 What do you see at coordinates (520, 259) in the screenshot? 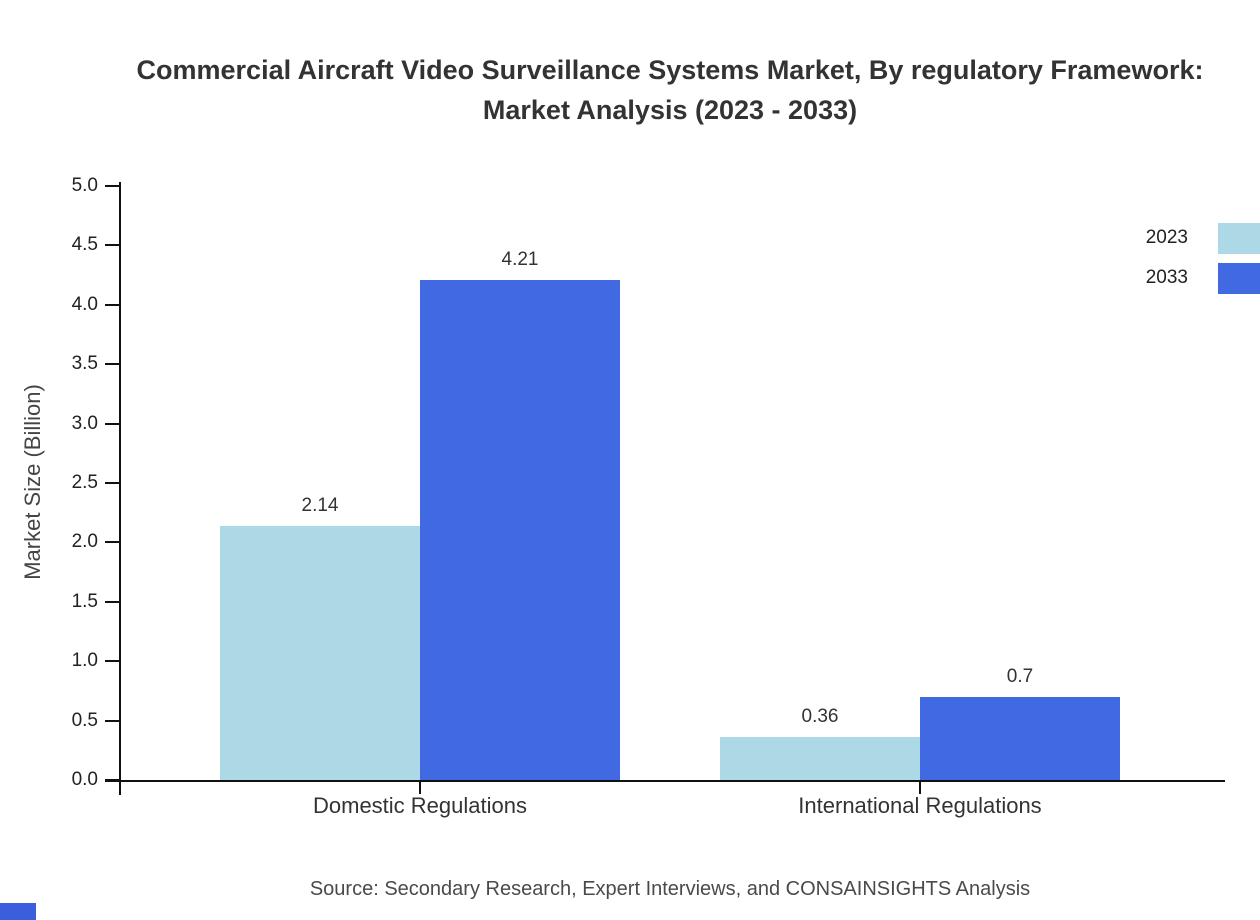
I see `bar-value-label: 4.21` at bounding box center [520, 259].